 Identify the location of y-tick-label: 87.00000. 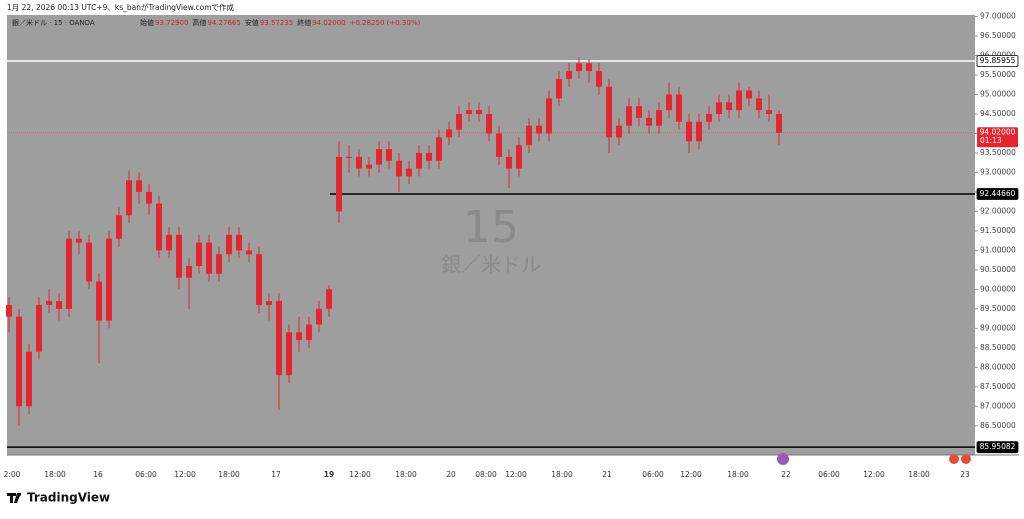
(998, 405).